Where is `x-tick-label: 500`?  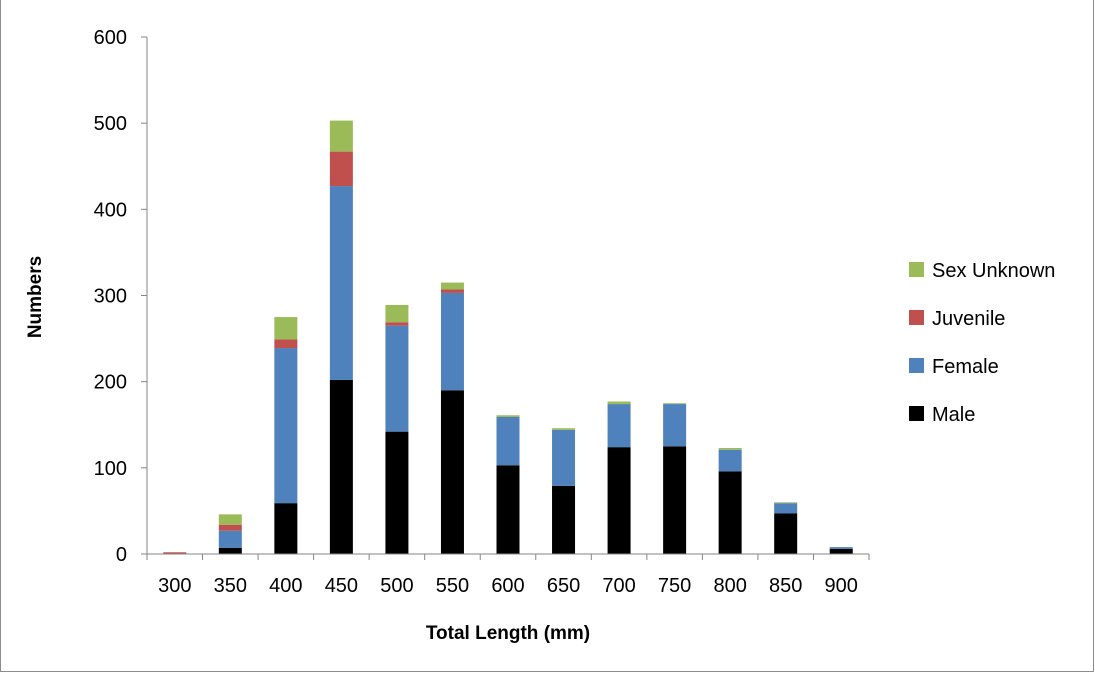
x-tick-label: 500 is located at coordinates (396, 586).